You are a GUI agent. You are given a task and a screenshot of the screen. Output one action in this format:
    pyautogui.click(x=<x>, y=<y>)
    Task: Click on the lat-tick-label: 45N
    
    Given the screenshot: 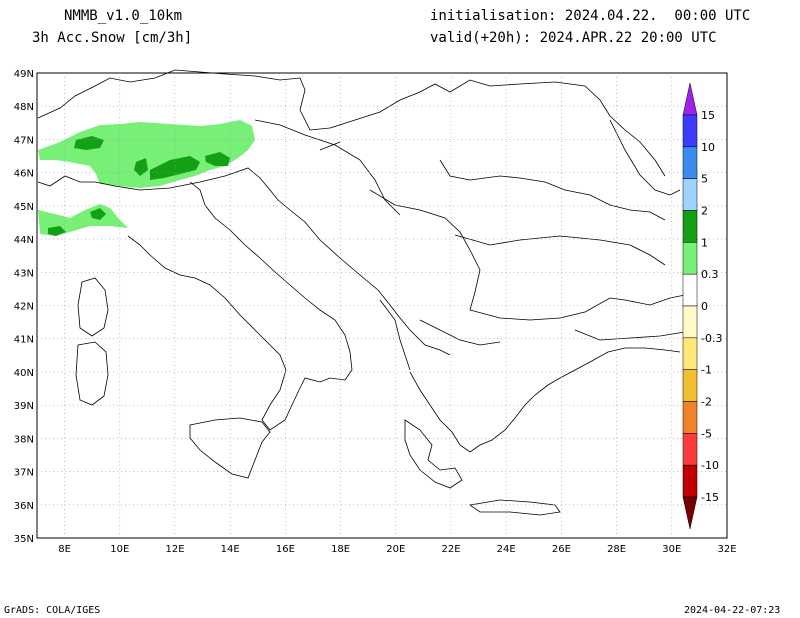 What is the action you would take?
    pyautogui.click(x=24, y=207)
    